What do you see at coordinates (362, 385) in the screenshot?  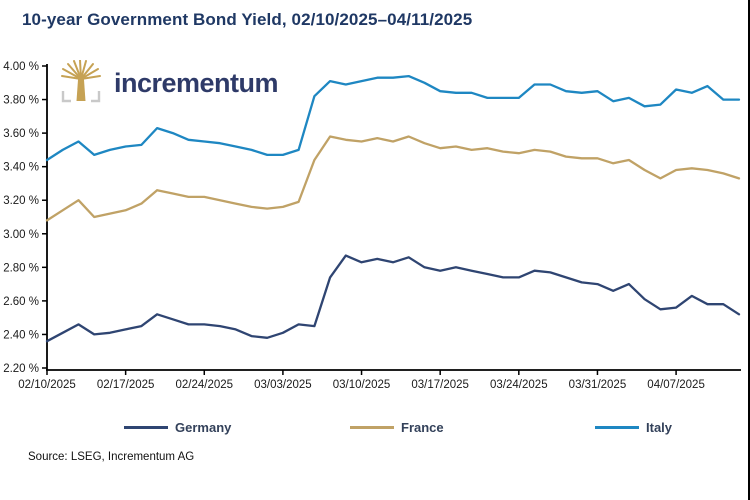 I see `x-axis-tick-label: 03/10/2025` at bounding box center [362, 385].